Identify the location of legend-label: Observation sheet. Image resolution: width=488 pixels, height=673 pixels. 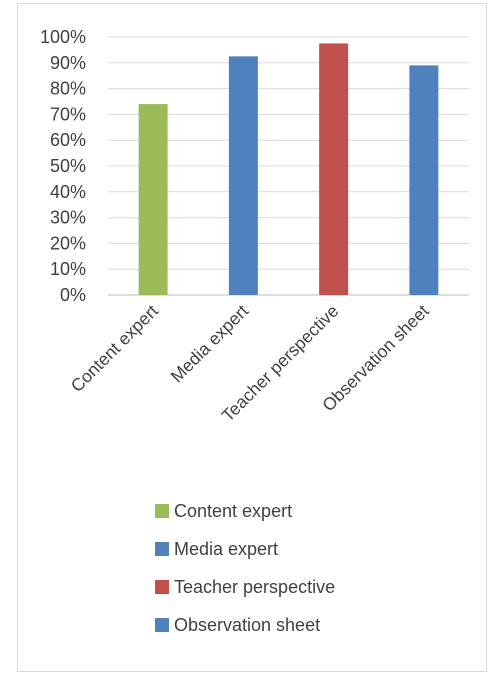
(247, 624).